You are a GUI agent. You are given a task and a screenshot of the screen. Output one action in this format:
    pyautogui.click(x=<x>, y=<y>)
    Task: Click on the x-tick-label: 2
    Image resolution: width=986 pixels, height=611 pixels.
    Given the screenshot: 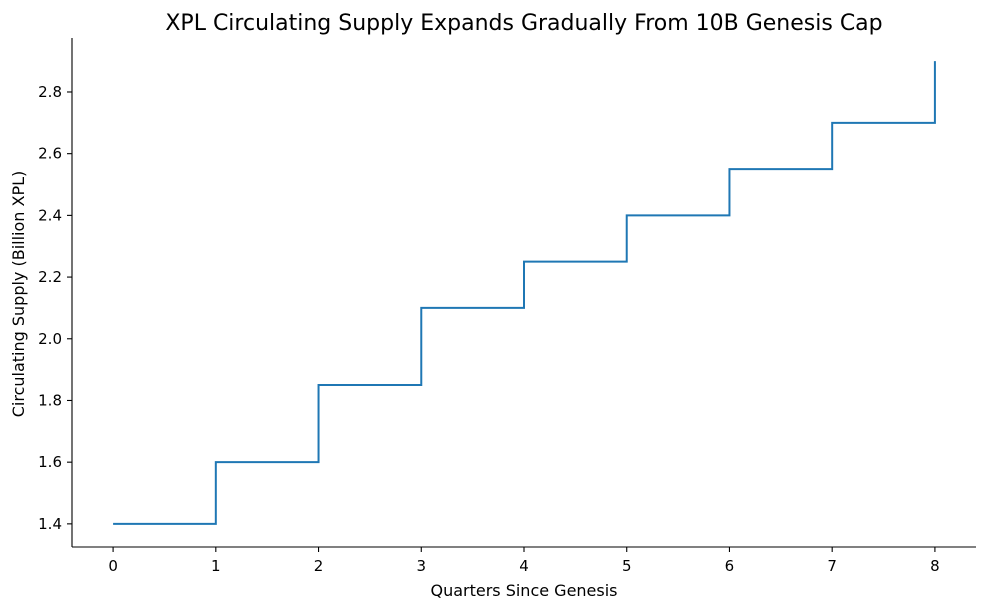 What is the action you would take?
    pyautogui.click(x=319, y=566)
    